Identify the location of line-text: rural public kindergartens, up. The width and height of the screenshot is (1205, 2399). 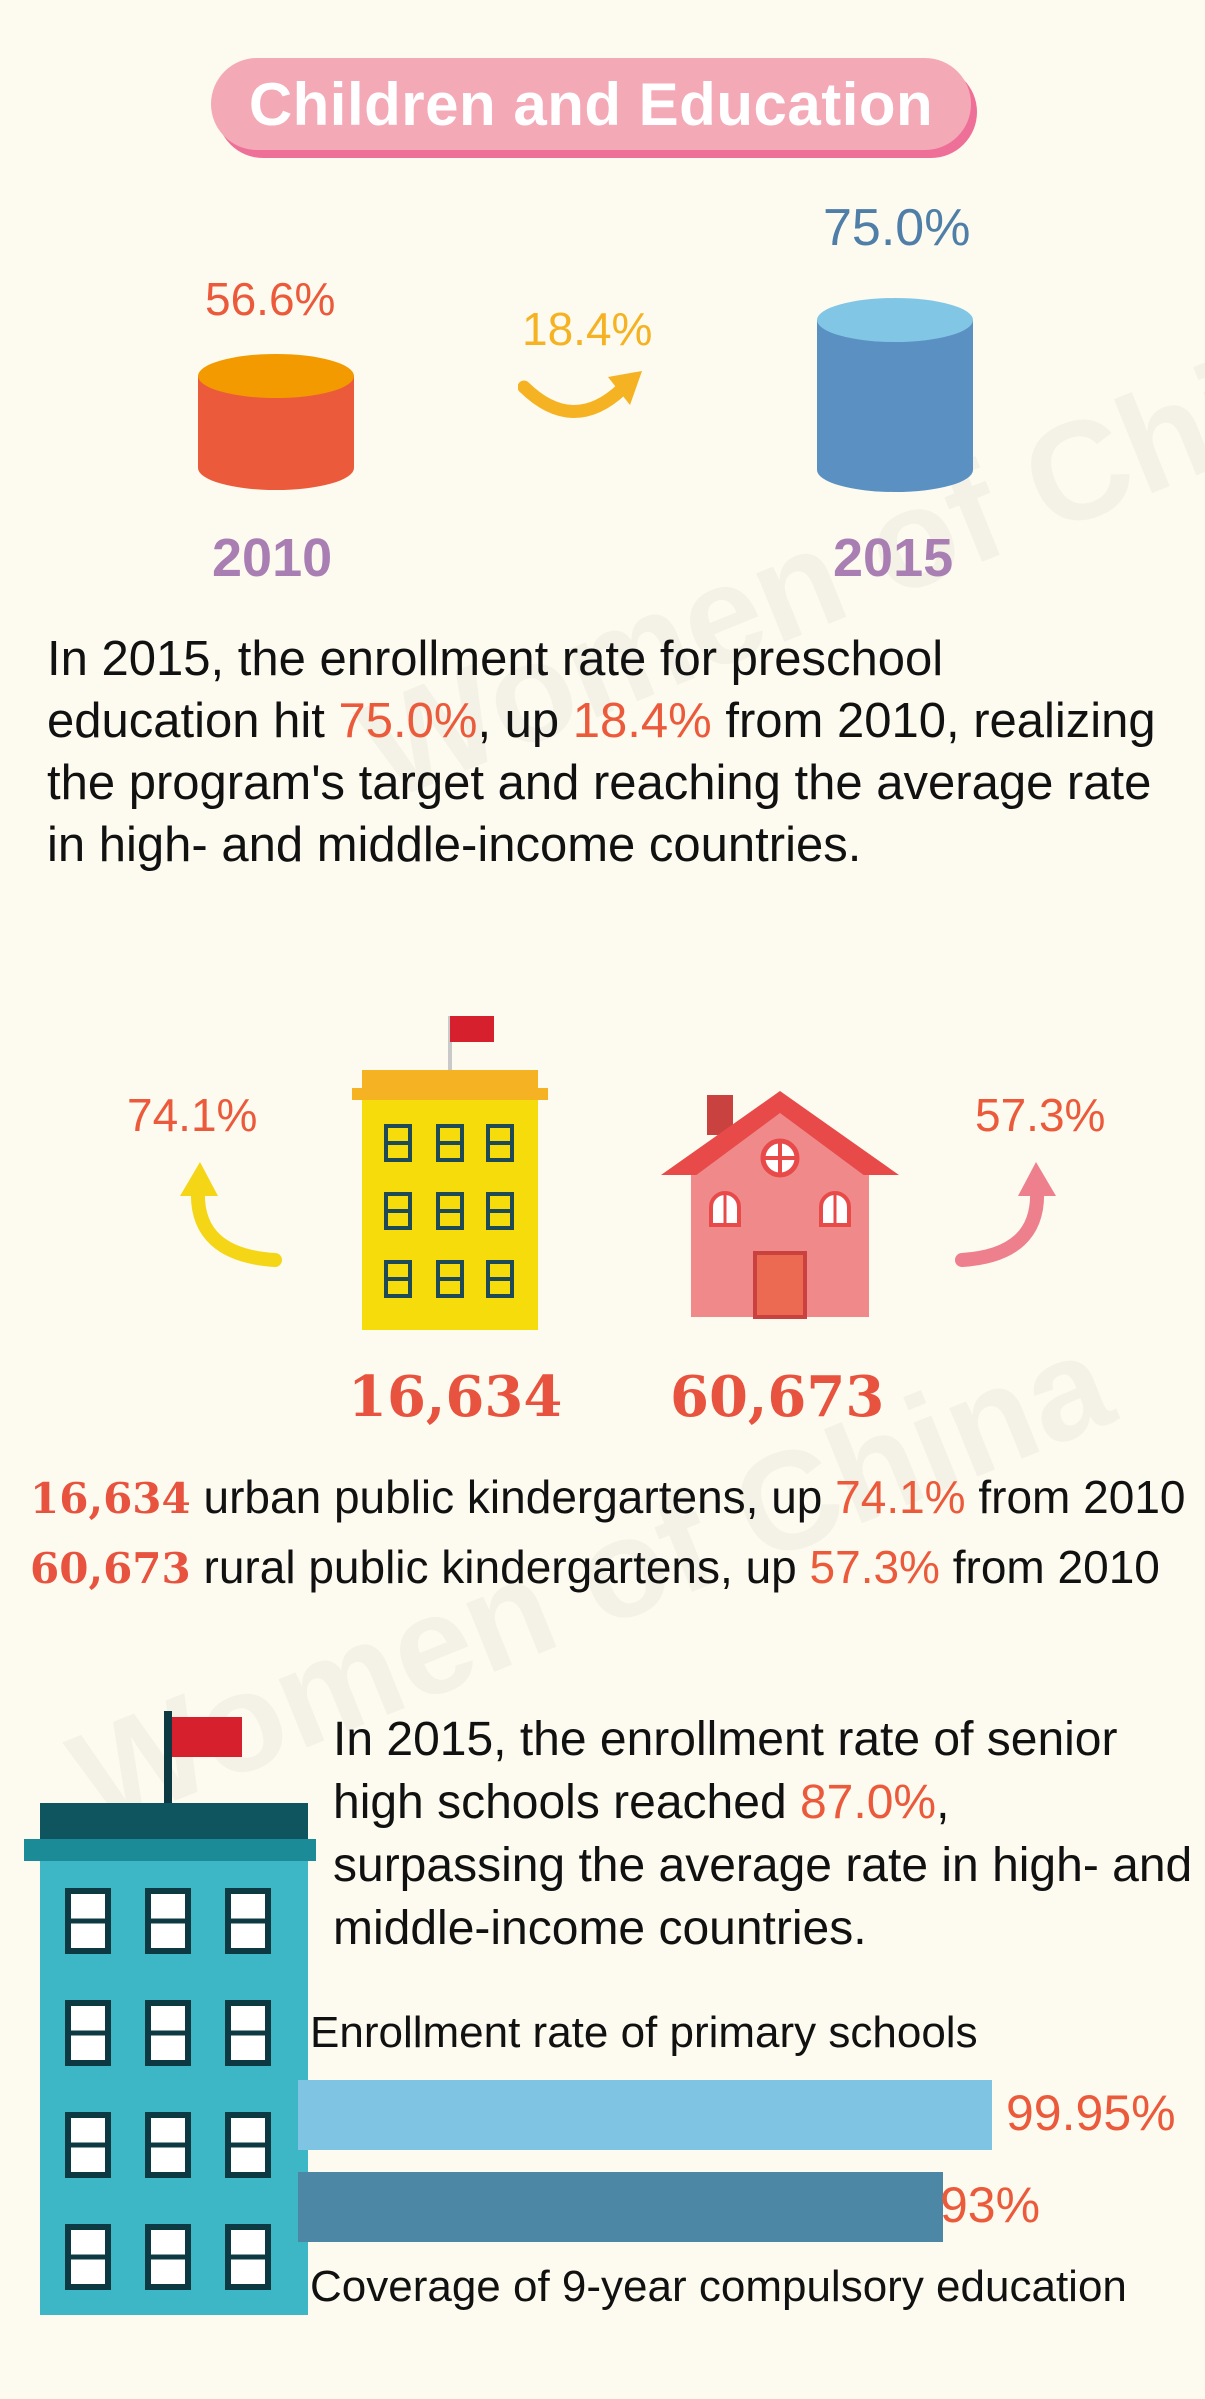
(500, 1567).